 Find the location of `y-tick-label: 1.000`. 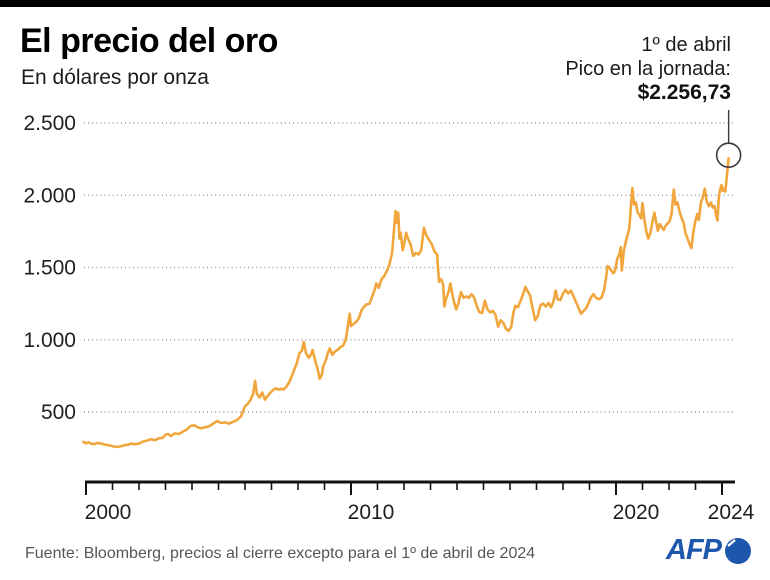

y-tick-label: 1.000 is located at coordinates (49, 340).